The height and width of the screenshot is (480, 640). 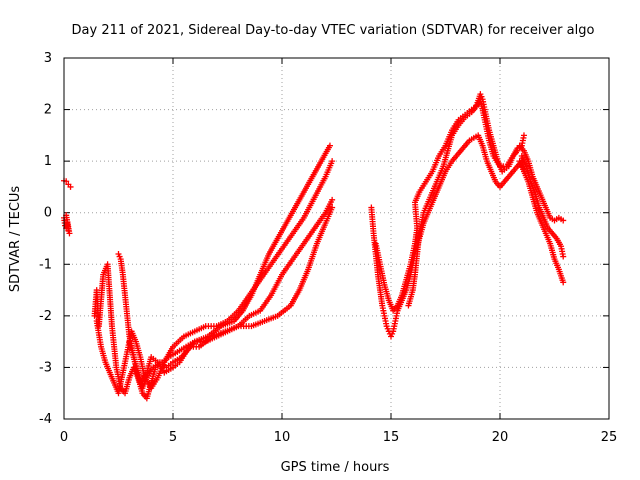 What do you see at coordinates (45, 264) in the screenshot?
I see `y-tick-label: -1` at bounding box center [45, 264].